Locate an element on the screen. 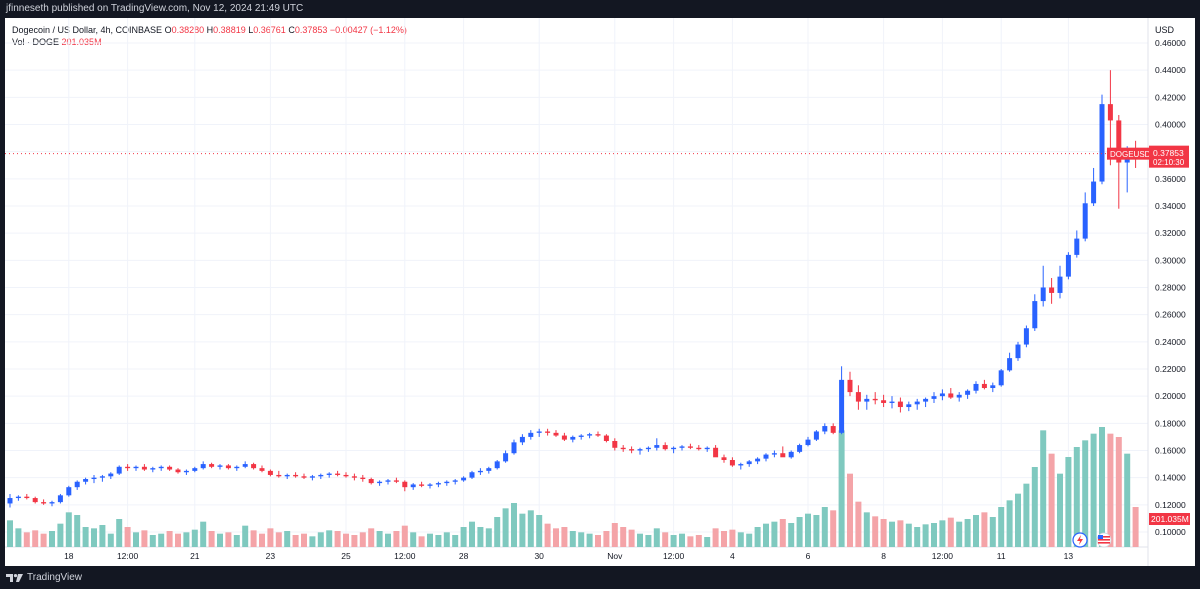 This screenshot has width=1200, height=589. legend-c-value: 0.37853 is located at coordinates (311, 30).